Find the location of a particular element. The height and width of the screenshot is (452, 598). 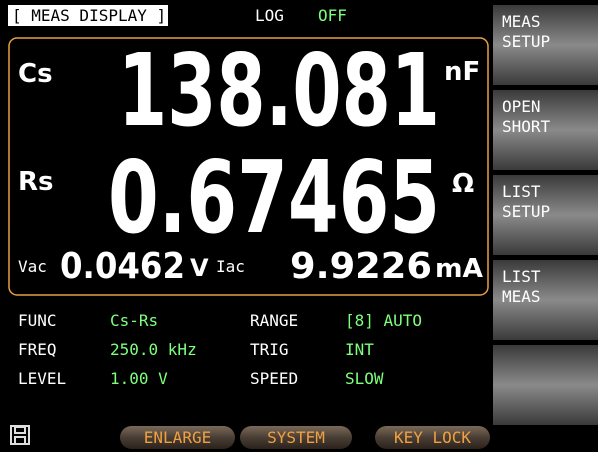

iac-unit: mA is located at coordinates (459, 269).